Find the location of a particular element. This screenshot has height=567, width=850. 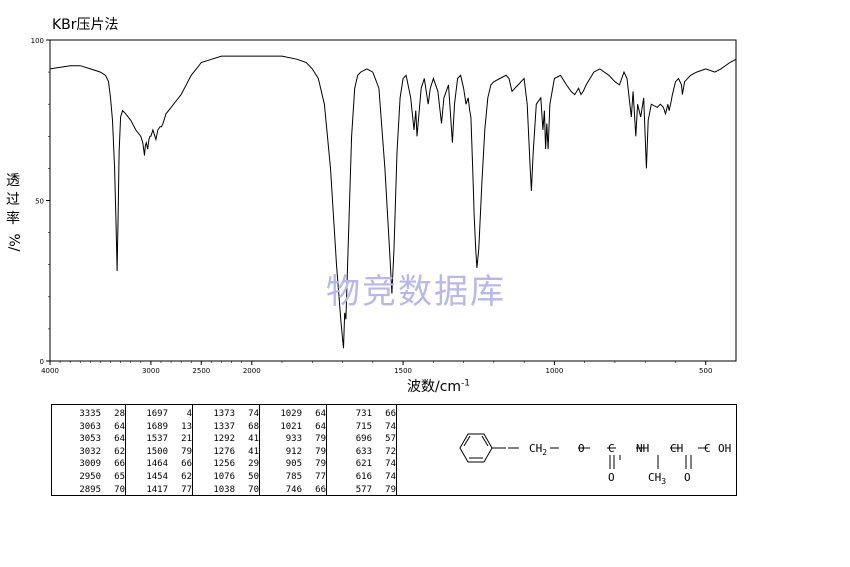

peak-row: 1697 4 is located at coordinates (159, 414).